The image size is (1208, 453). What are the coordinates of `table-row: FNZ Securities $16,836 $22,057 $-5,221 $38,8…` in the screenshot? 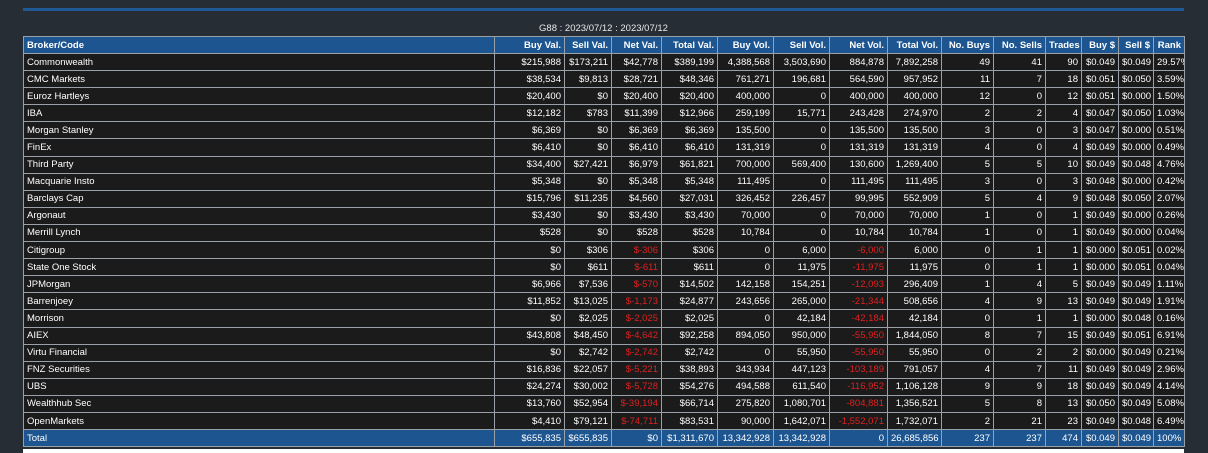 It's located at (604, 369).